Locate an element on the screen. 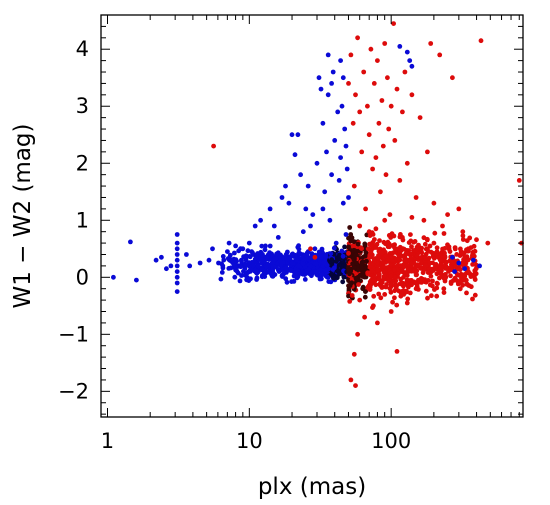  x-axis-label: plx (mas) is located at coordinates (312, 487).